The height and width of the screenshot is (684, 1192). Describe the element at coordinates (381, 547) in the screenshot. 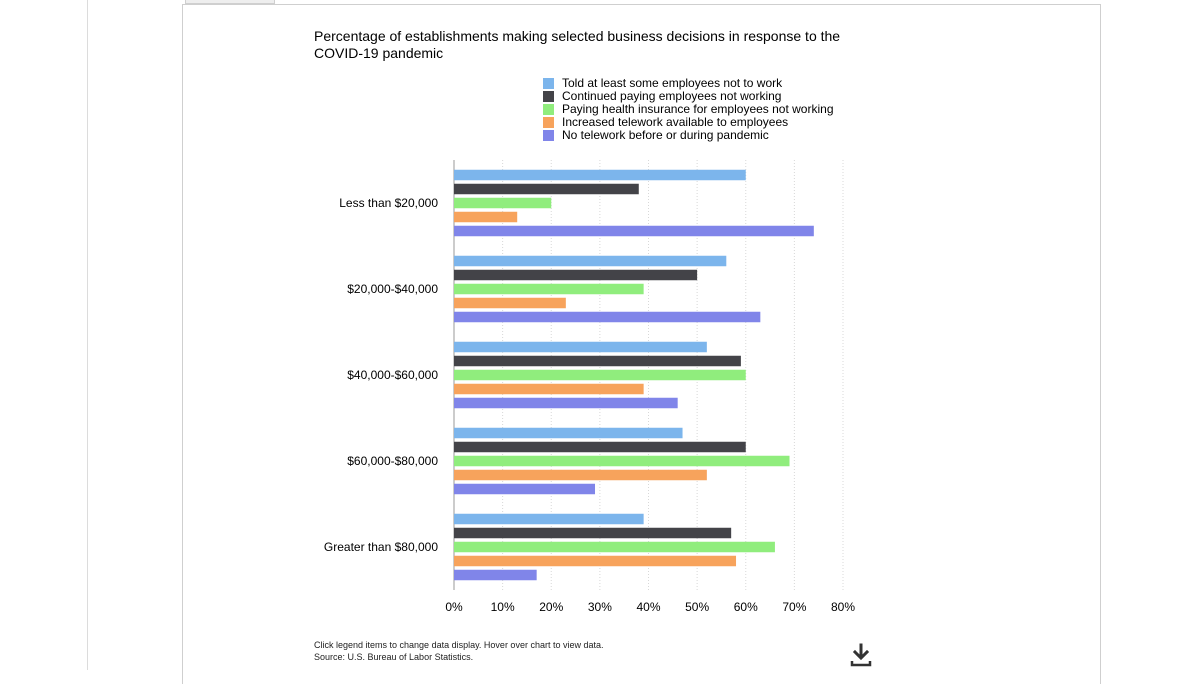

I see `category-label: Greater than $80,000` at that location.